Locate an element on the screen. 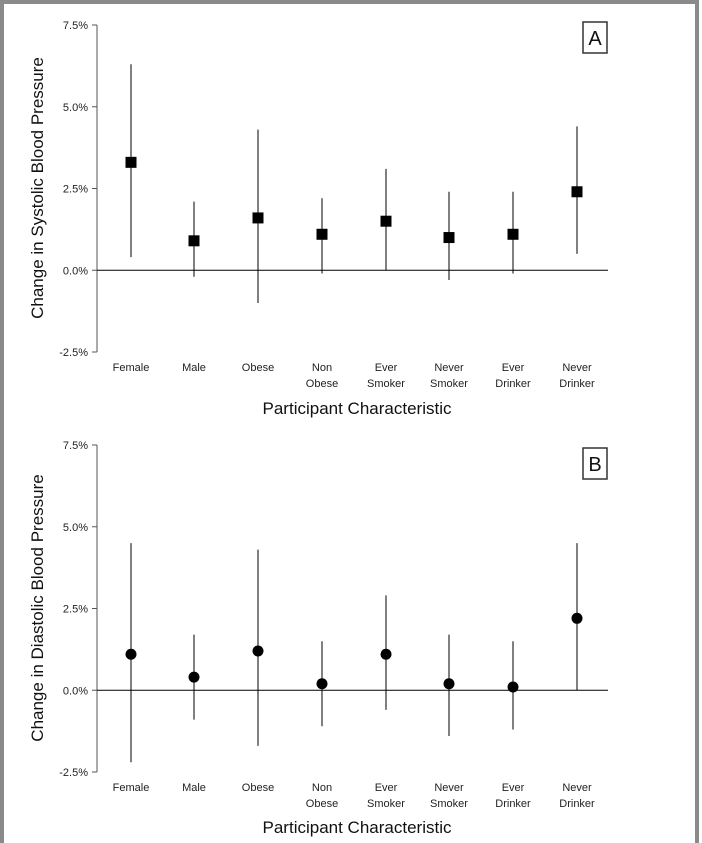  y-axis-title: Change in Systolic Blood Pressure is located at coordinates (37, 188).